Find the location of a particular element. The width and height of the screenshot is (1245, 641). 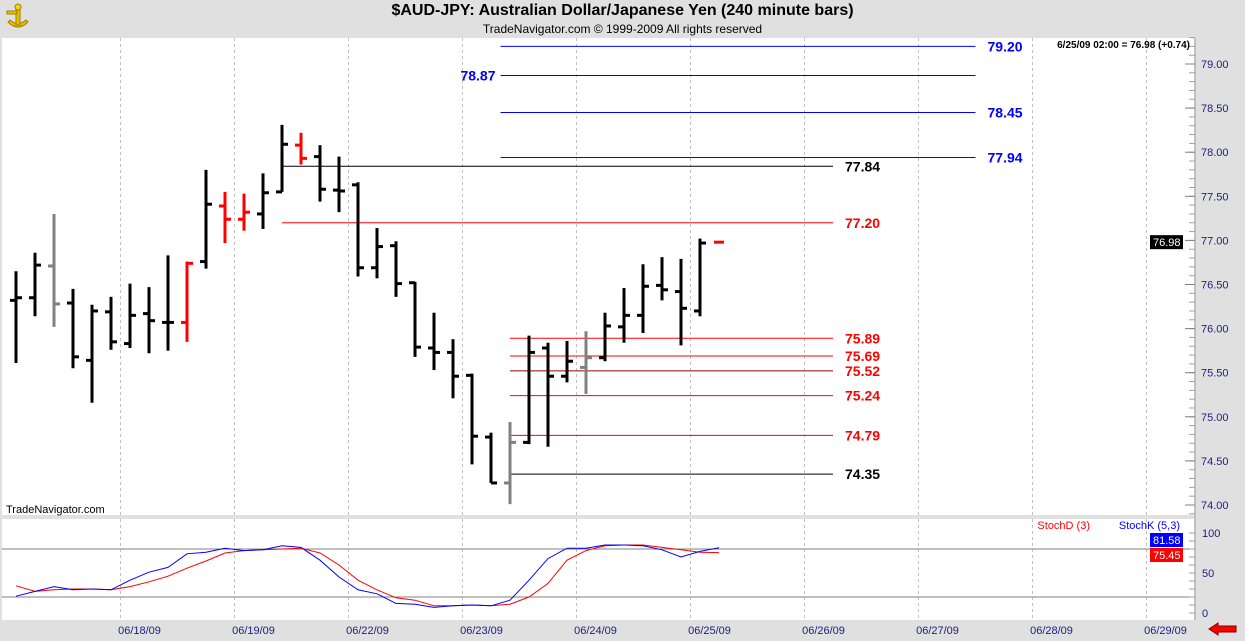

date-label: 06/26/09 is located at coordinates (823, 631).